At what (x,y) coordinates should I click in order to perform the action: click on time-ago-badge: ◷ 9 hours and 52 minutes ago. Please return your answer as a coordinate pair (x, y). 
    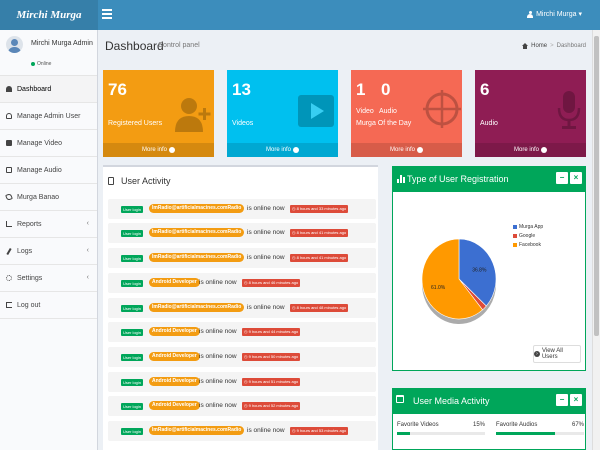
    Looking at the image, I should click on (271, 406).